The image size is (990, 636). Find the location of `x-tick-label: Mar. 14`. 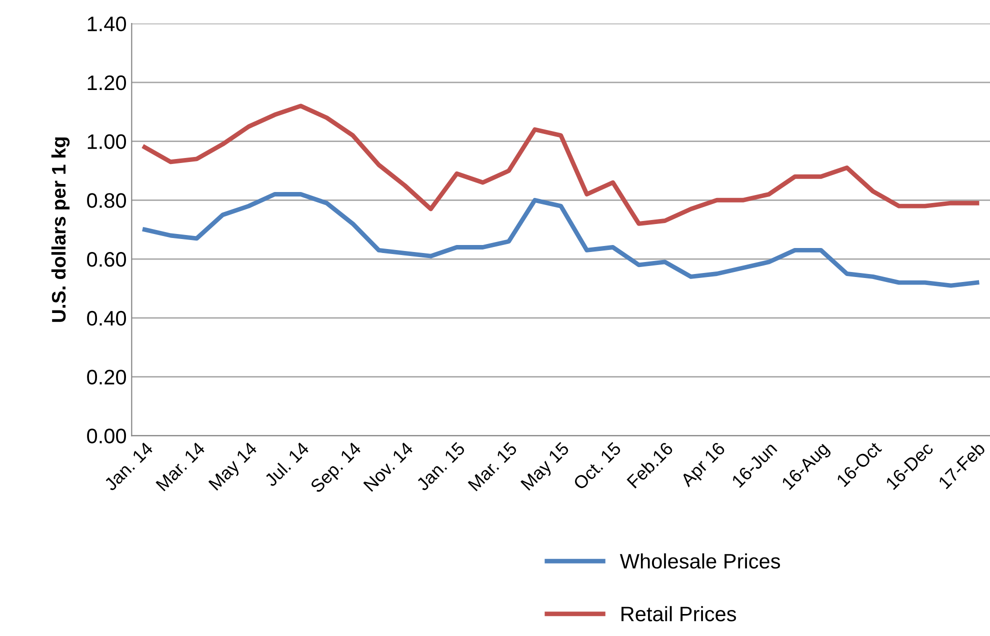

x-tick-label: Mar. 14 is located at coordinates (181, 466).